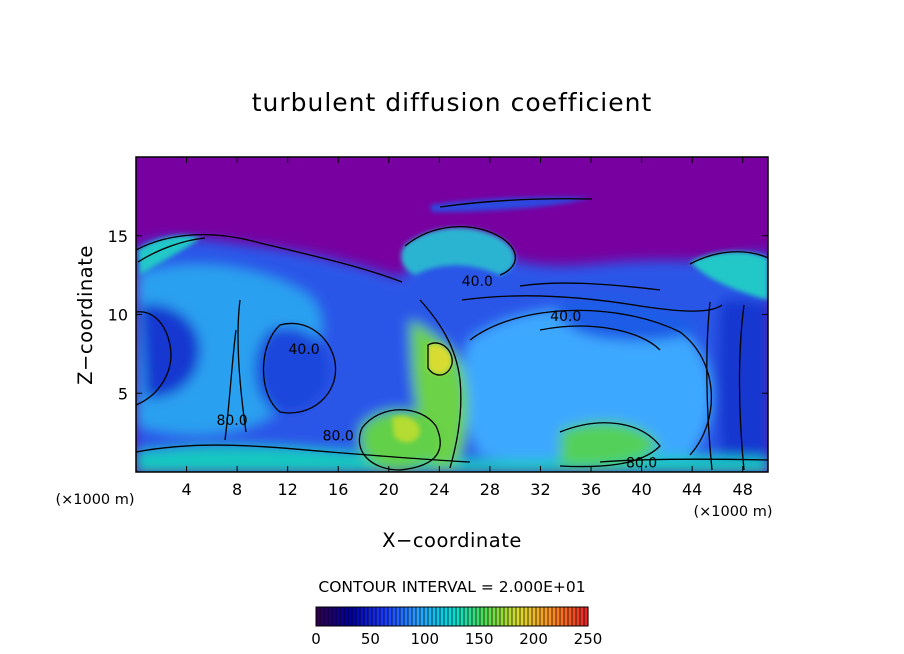 The height and width of the screenshot is (654, 904). Describe the element at coordinates (452, 102) in the screenshot. I see `chart-title: turbulent diffusion coefficient` at that location.